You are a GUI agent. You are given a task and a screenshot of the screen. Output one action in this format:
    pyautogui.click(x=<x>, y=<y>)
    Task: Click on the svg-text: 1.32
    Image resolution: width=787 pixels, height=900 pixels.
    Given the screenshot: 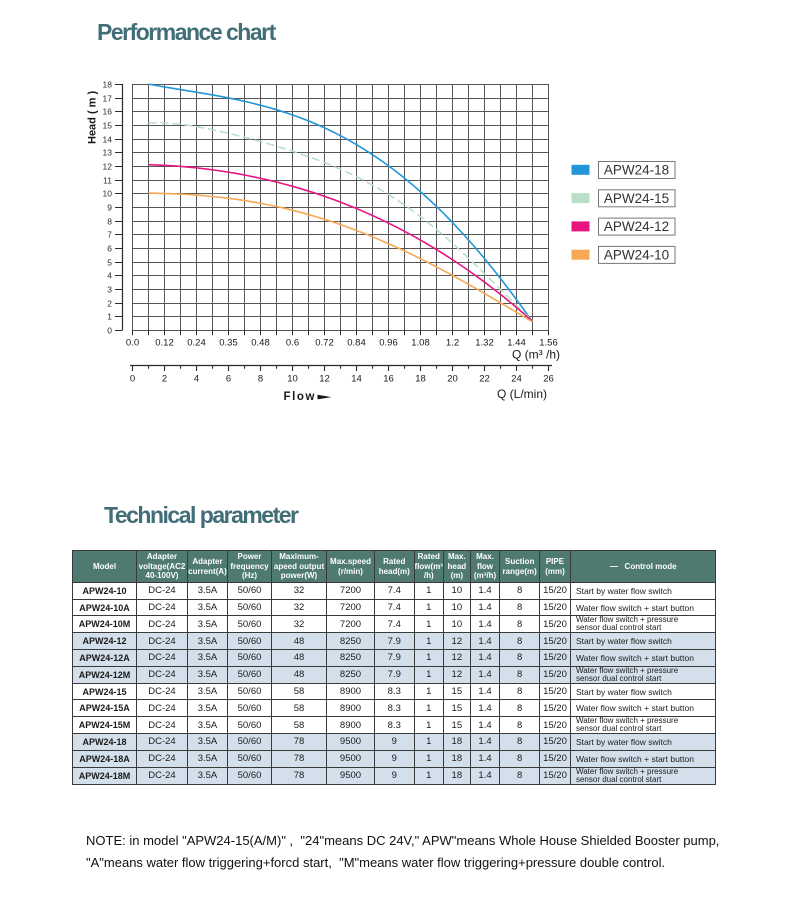 What is the action you would take?
    pyautogui.click(x=484, y=343)
    